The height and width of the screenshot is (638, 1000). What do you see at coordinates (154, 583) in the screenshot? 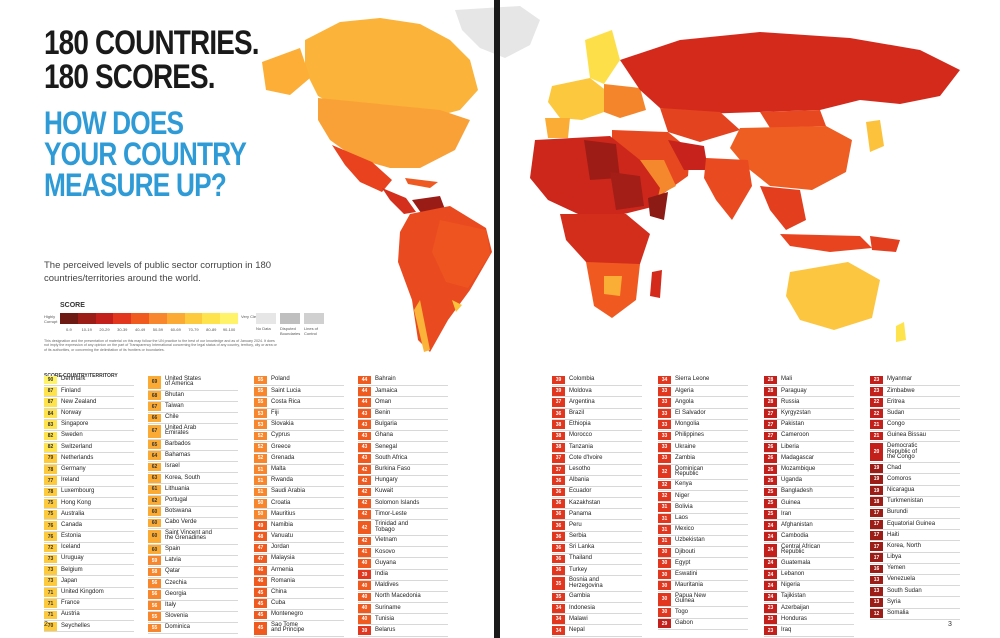
I see `score-badge: 56` at bounding box center [154, 583].